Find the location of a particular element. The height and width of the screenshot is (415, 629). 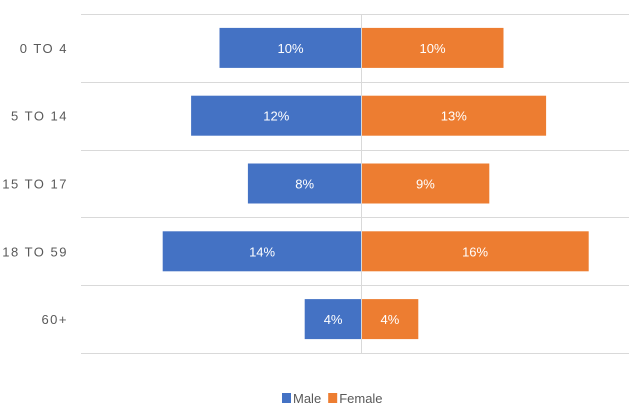

data-label-male: 14% is located at coordinates (262, 251).